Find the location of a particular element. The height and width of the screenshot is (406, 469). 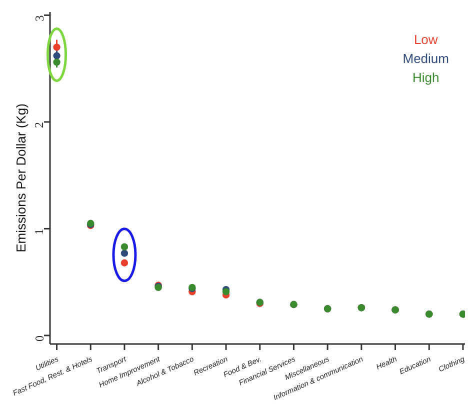

y-tick-label: 3 is located at coordinates (39, 18).